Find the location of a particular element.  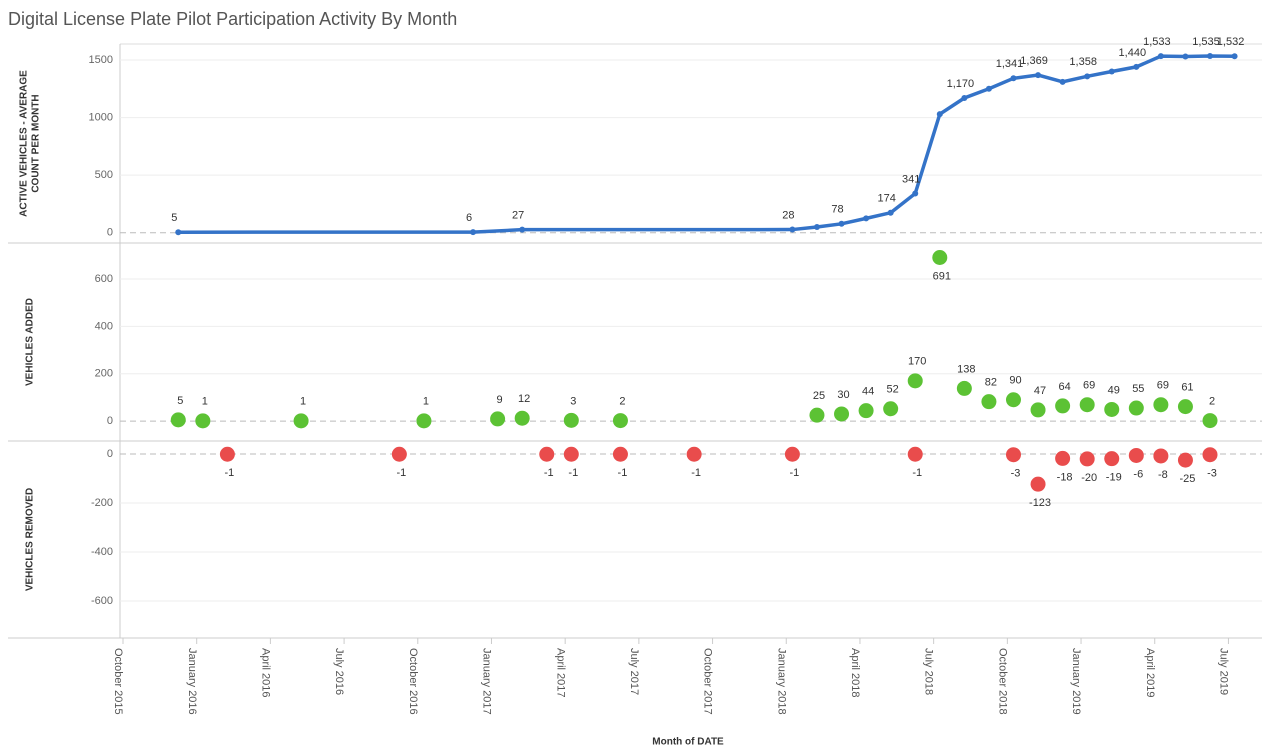

x-tick-label: October 2017 is located at coordinates (708, 681).